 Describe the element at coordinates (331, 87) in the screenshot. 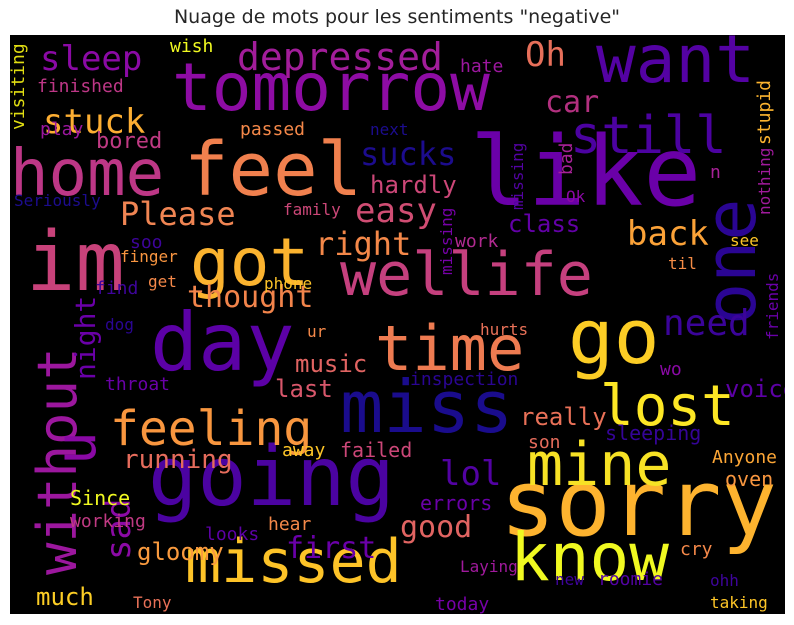

I see `word-tomorrow: tomorrow` at that location.